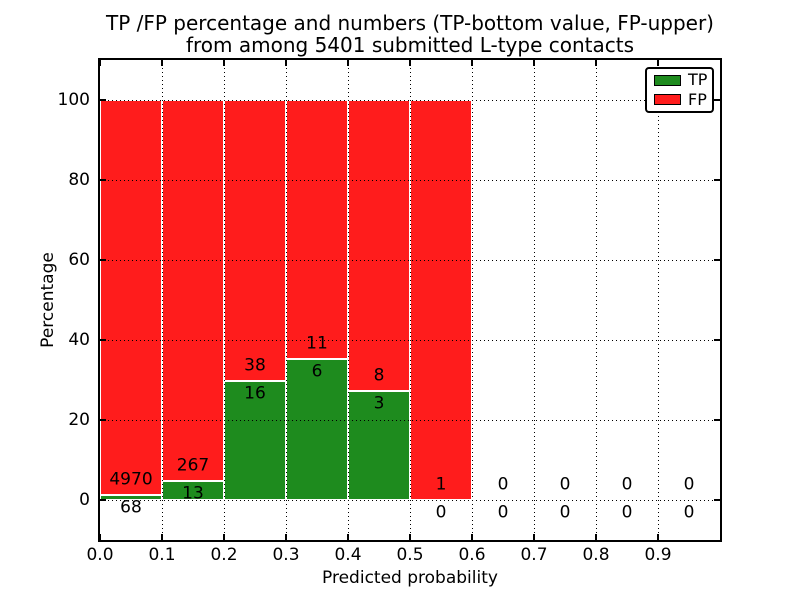 The height and width of the screenshot is (600, 800). Describe the element at coordinates (79, 260) in the screenshot. I see `y-tick-label: 60` at that location.